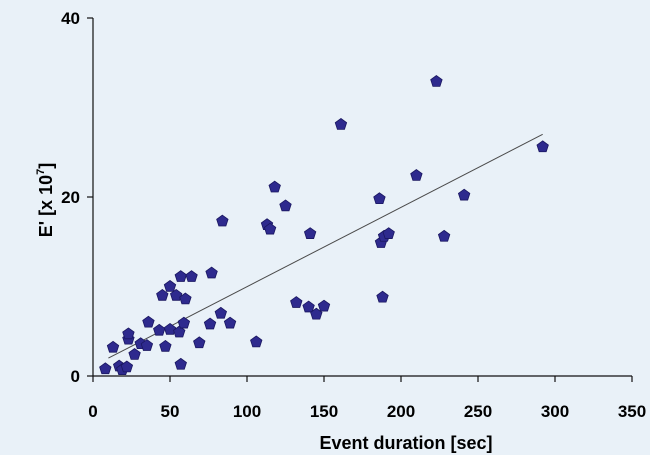 The height and width of the screenshot is (455, 650). I want to click on y-axis-title: E' [x 107], so click(45, 200).